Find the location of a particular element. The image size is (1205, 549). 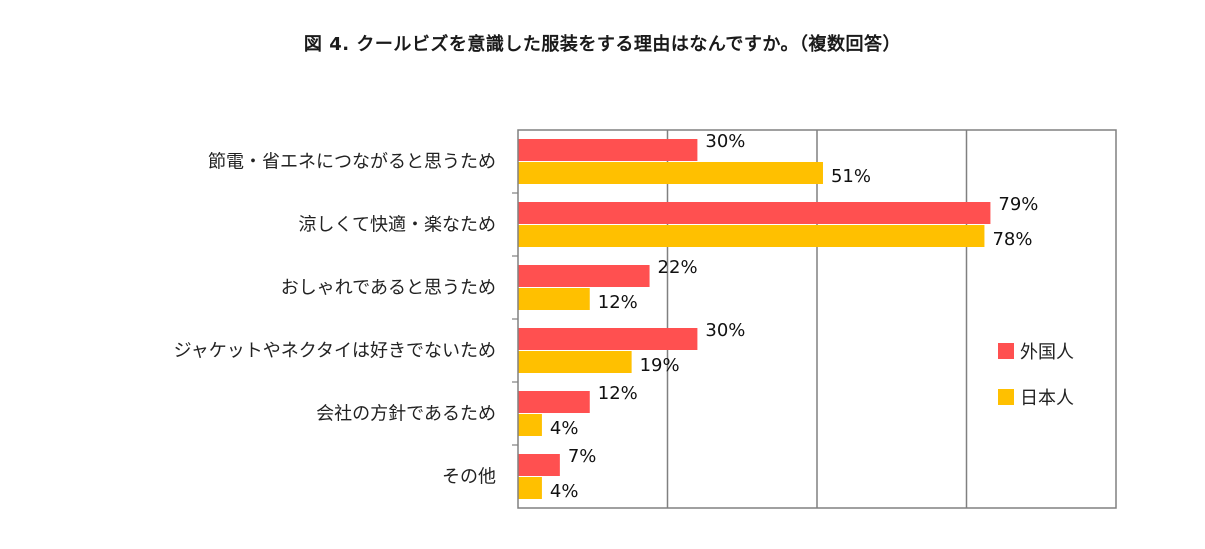

category-label: おしゃれであると思うため is located at coordinates (388, 288).